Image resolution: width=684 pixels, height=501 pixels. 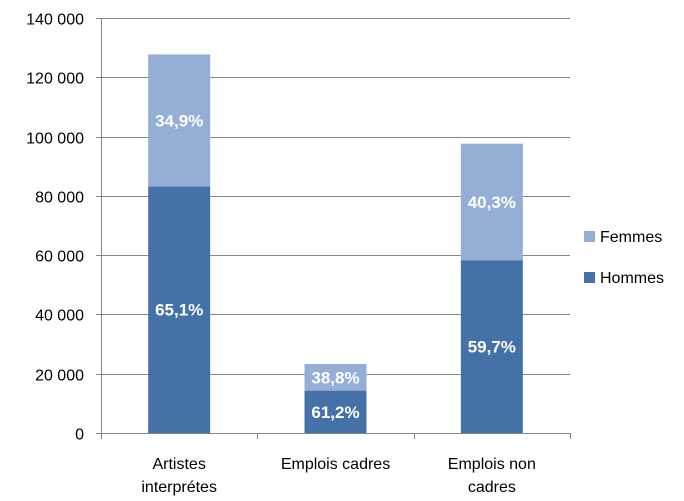 I want to click on data-label: 61,2%, so click(x=335, y=412).